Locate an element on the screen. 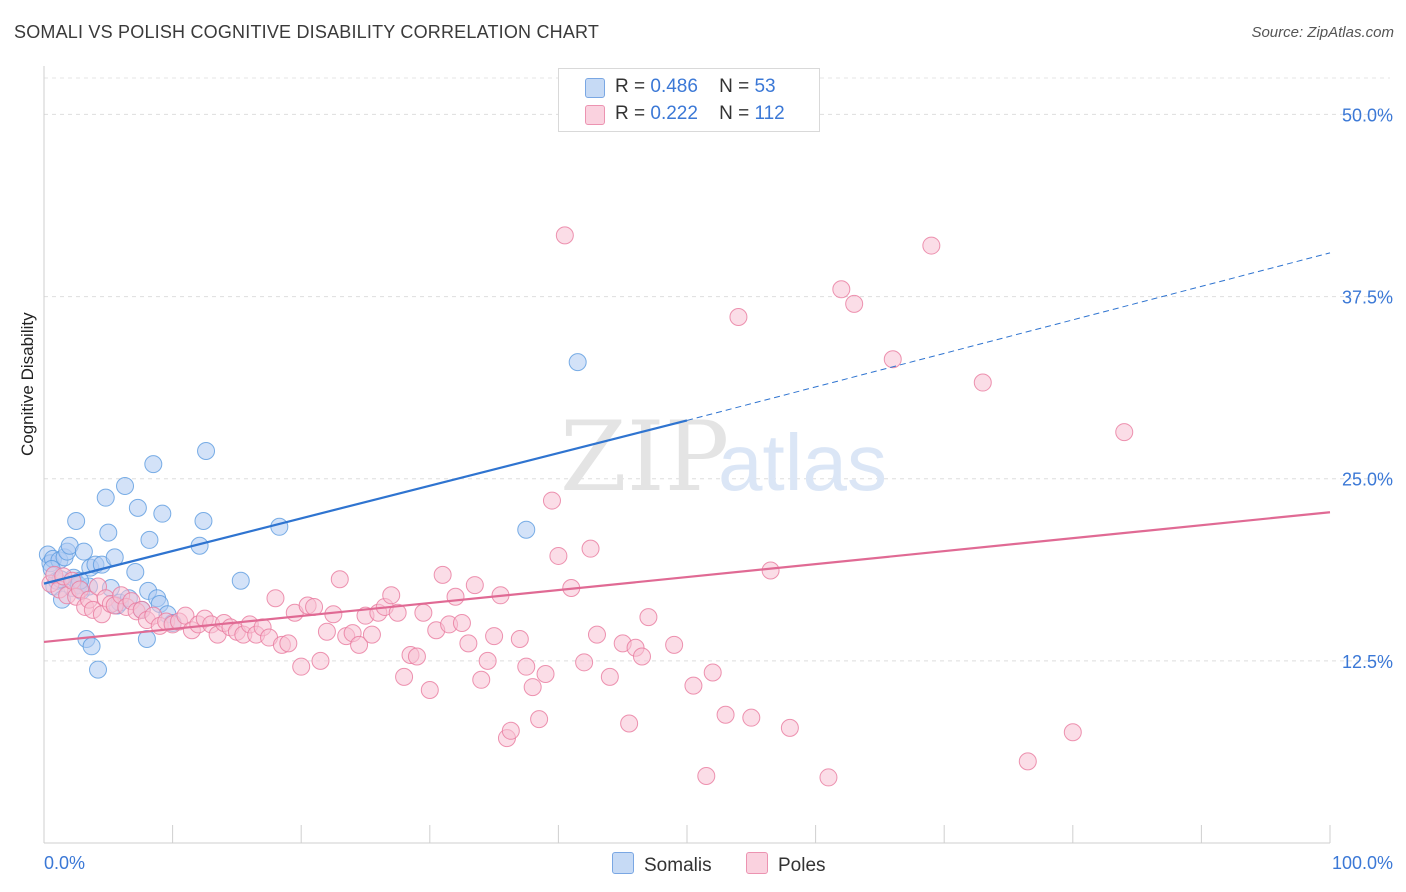 Image resolution: width=1406 pixels, height=892 pixels. poles-swatch is located at coordinates (757, 863).